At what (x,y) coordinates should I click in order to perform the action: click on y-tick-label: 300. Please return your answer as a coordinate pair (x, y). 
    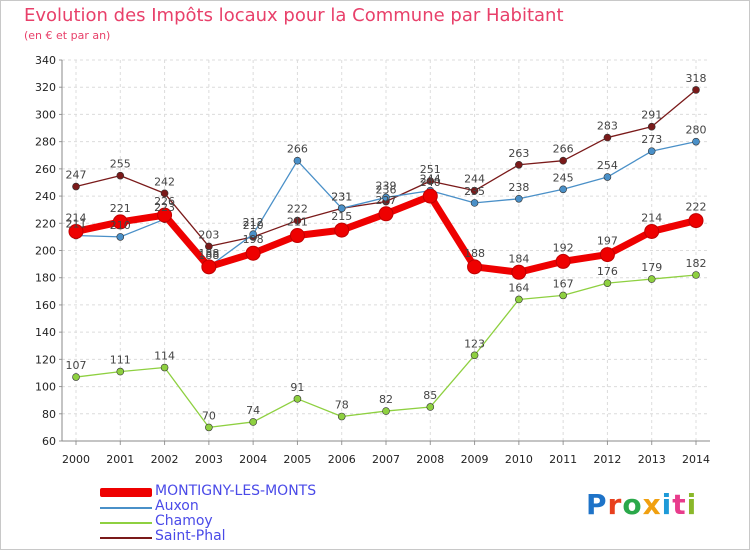
    Looking at the image, I should click on (45, 114).